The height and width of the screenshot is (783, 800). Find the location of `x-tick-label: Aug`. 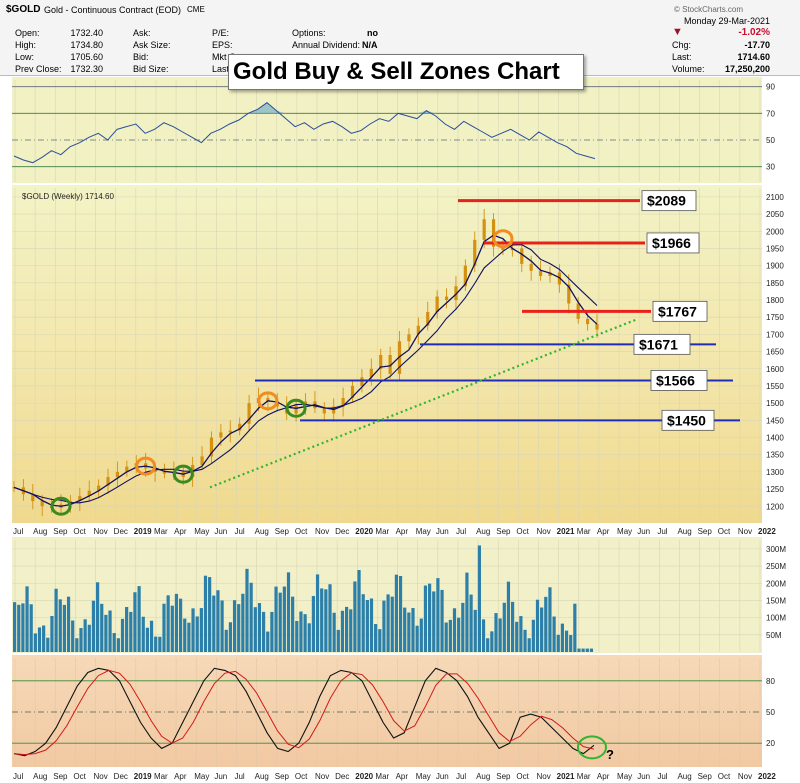

x-tick-label: Aug is located at coordinates (40, 531).